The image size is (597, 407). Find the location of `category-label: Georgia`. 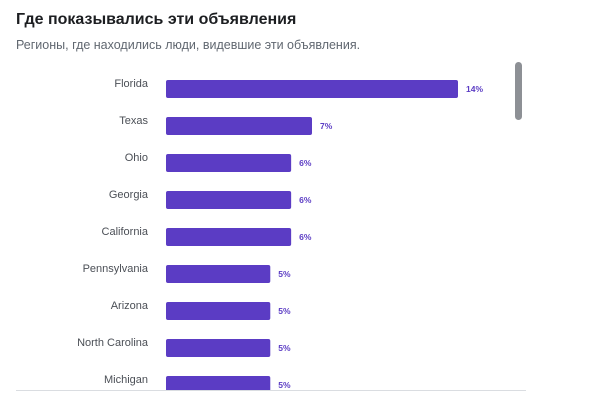

category-label: Georgia is located at coordinates (129, 195).